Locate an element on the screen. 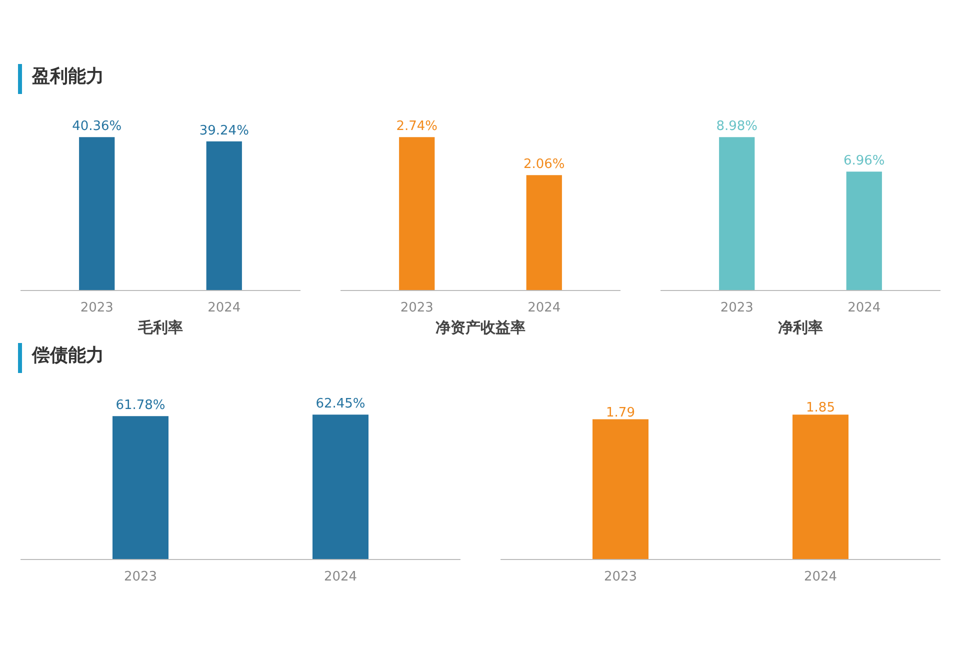 This screenshot has width=960, height=665. data-label: 62.45% is located at coordinates (341, 404).